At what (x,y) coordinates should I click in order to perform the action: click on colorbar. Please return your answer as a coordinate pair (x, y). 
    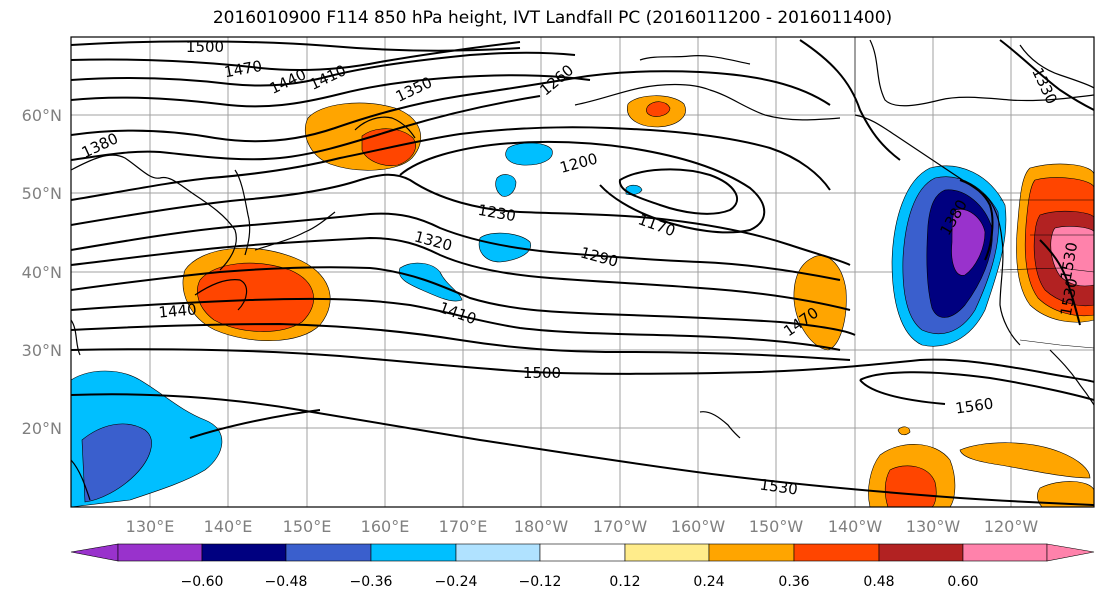
    Looking at the image, I should click on (582, 552).